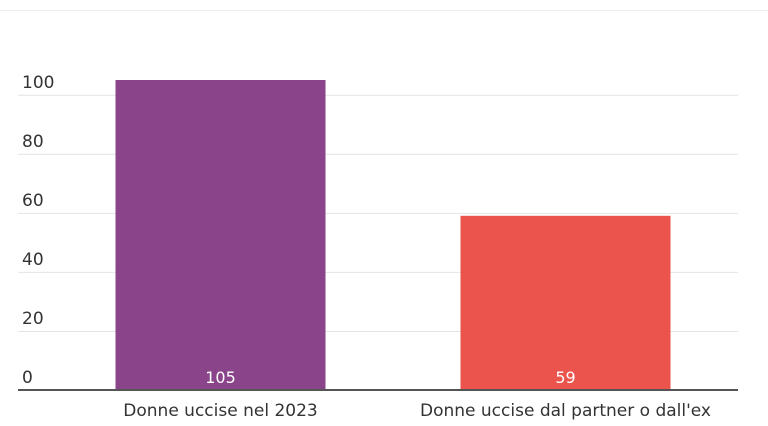  Describe the element at coordinates (33, 319) in the screenshot. I see `y-tick-label: 20` at that location.